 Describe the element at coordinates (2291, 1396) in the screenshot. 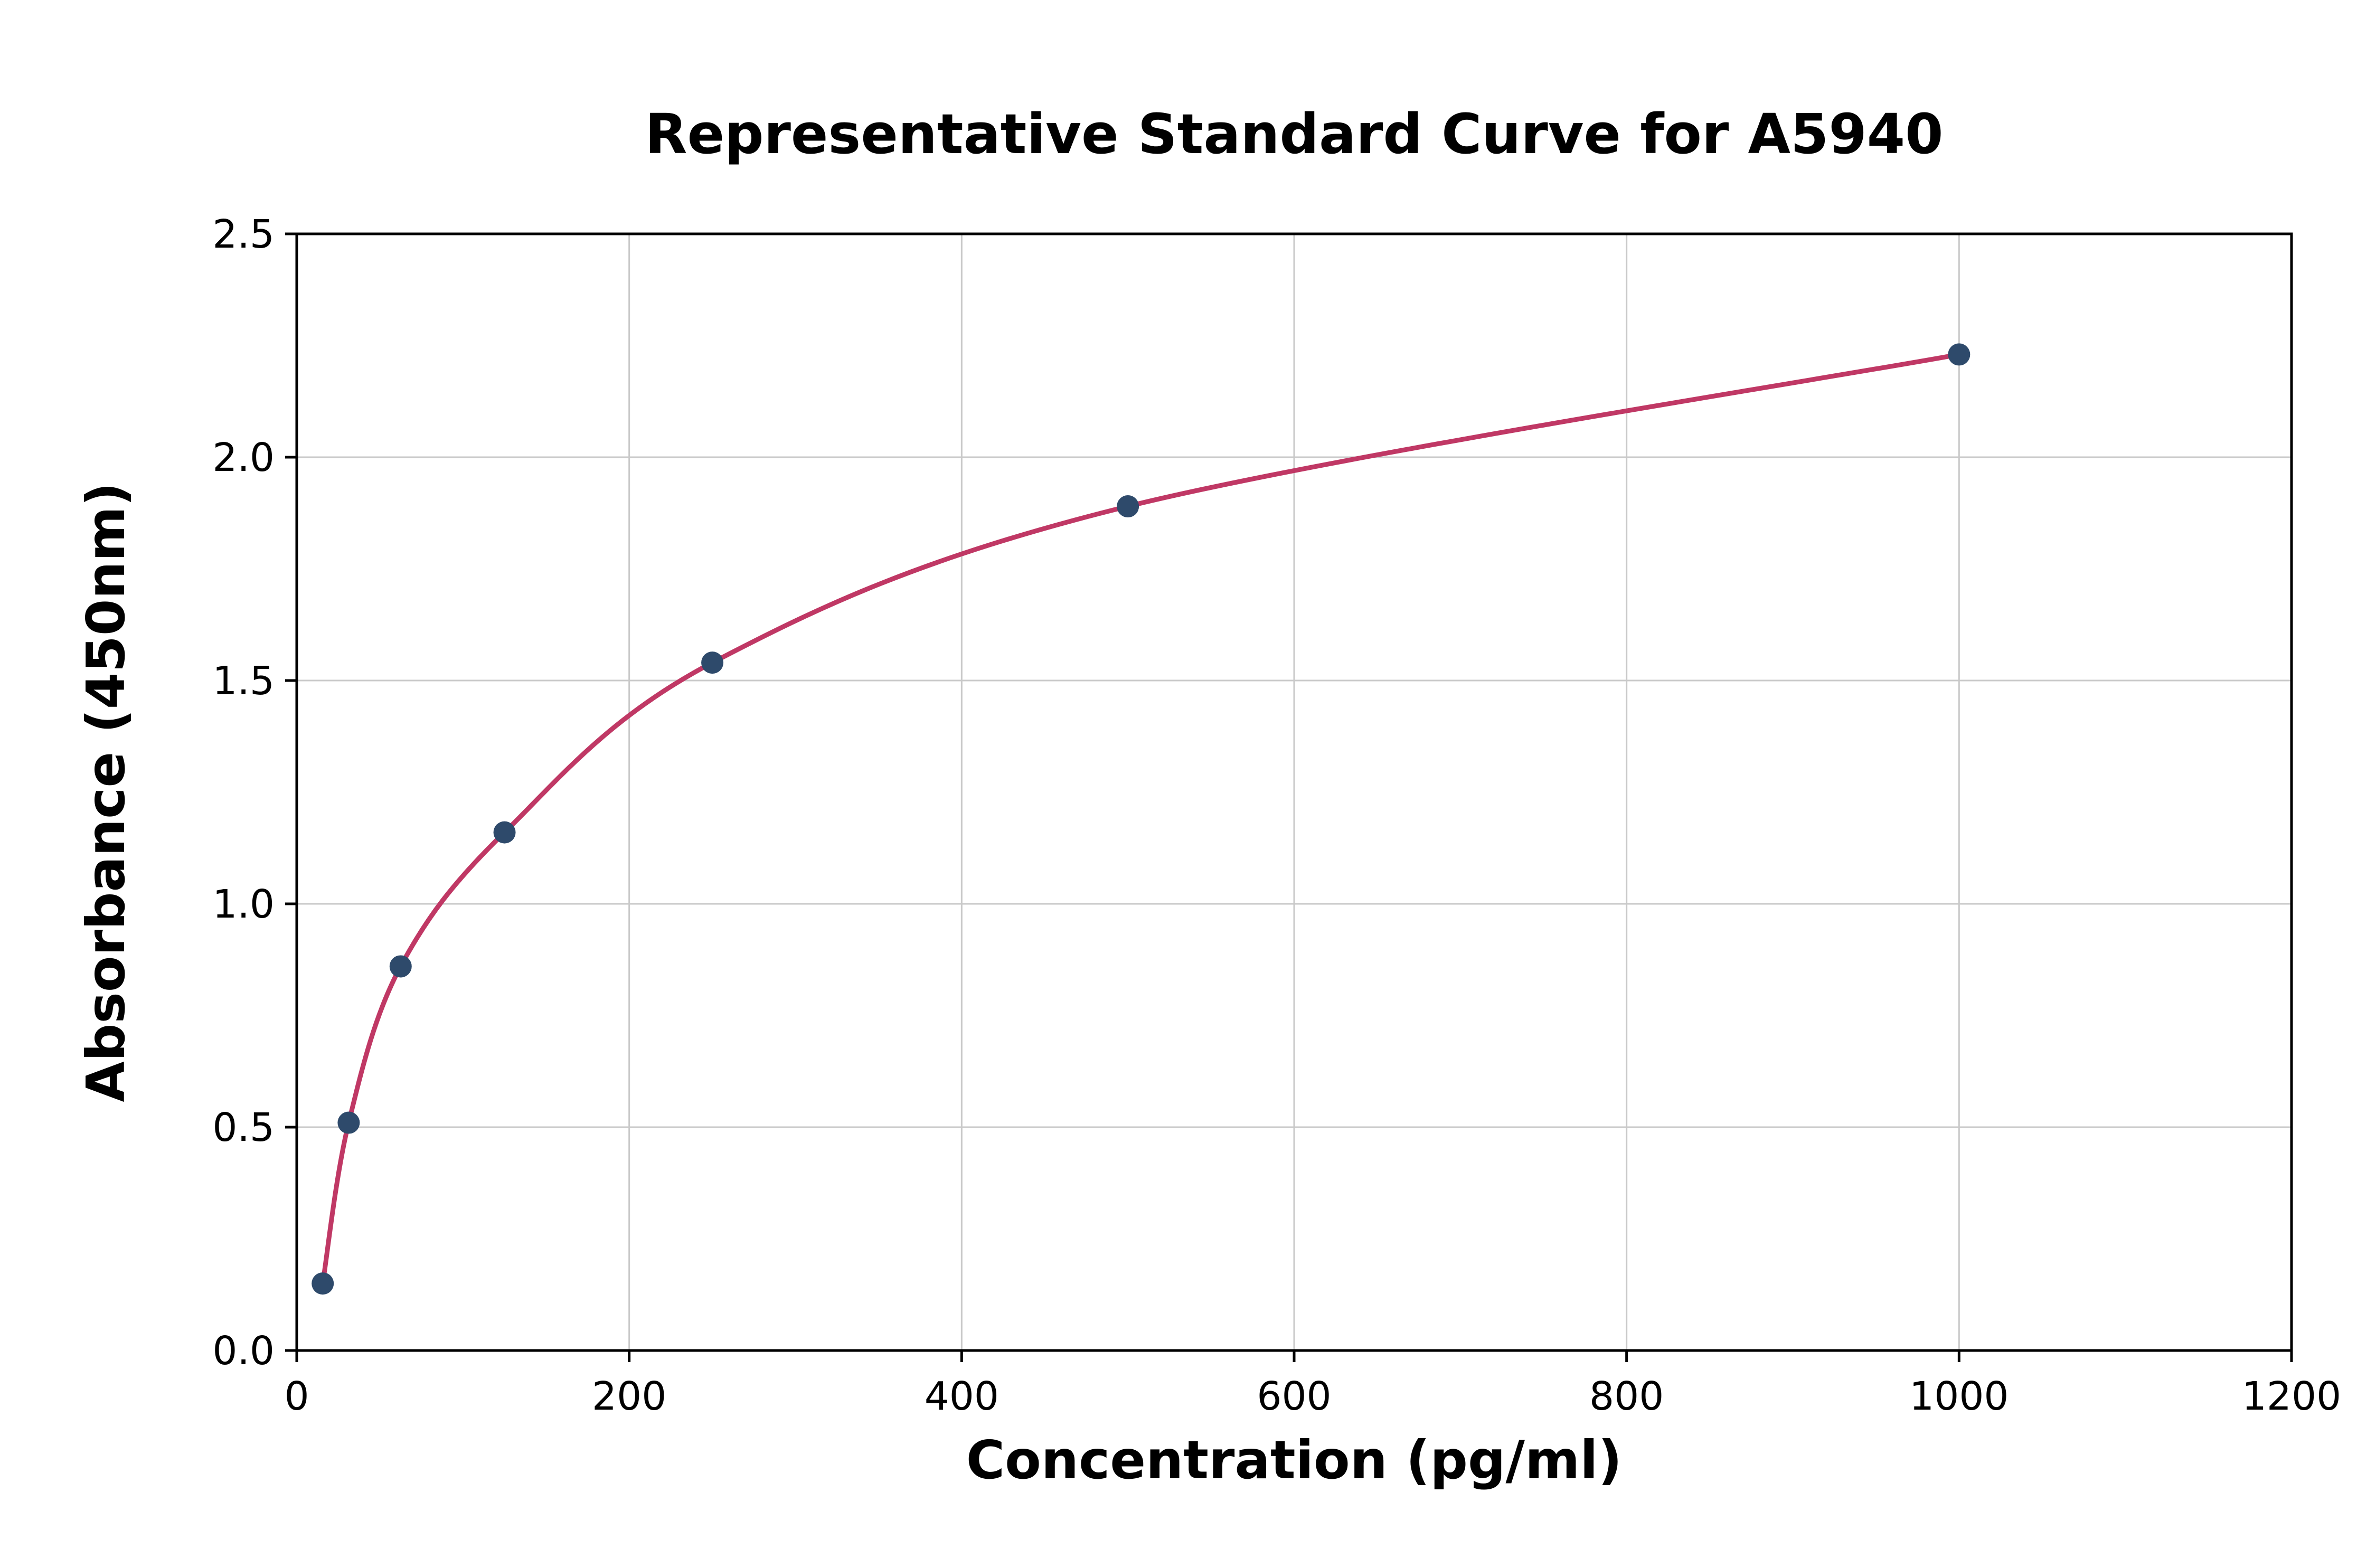

I see `x-tick-label: 1200` at that location.